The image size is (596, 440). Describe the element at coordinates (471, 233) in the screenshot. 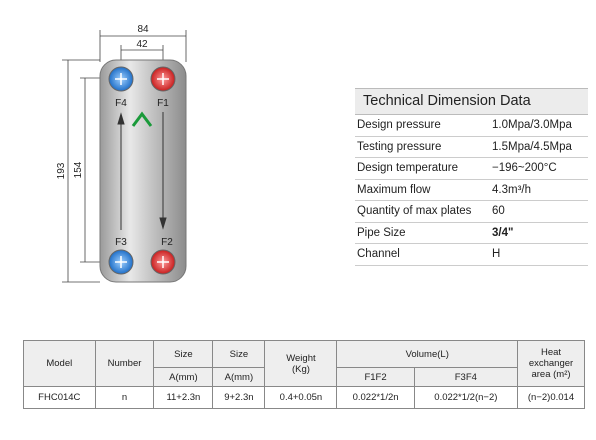

I see `spec-row: Pipe Size 3/4"` at that location.